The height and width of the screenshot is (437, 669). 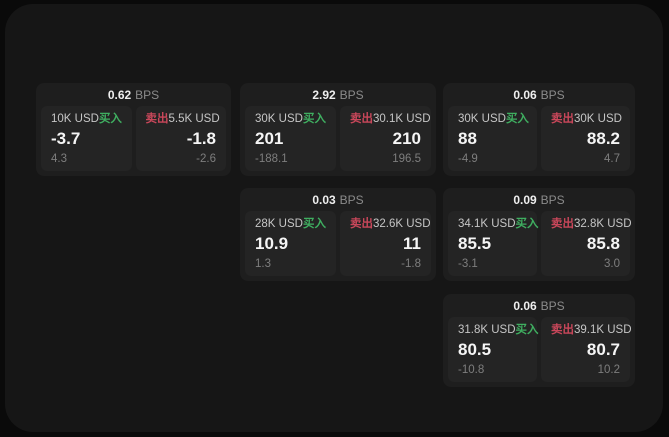 I want to click on buy-quote-tile: 28K USD 买入 10.9 1.3, so click(x=290, y=243).